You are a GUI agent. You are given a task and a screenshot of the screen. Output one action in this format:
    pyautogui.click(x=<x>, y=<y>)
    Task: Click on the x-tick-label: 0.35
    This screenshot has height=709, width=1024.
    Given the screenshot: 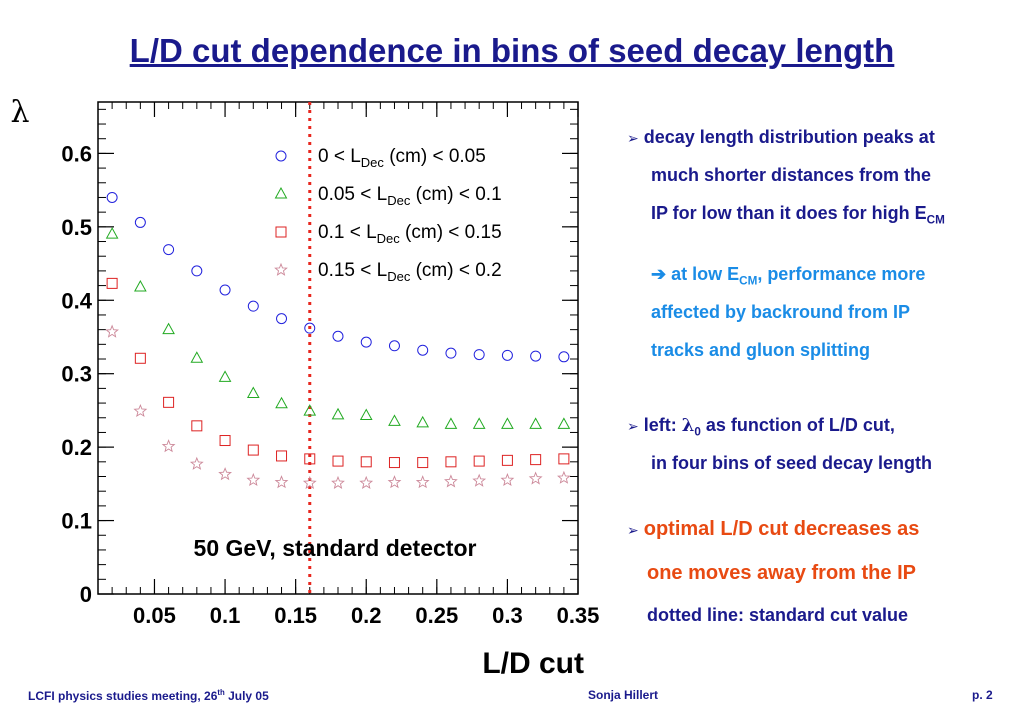 What is the action you would take?
    pyautogui.click(x=578, y=615)
    